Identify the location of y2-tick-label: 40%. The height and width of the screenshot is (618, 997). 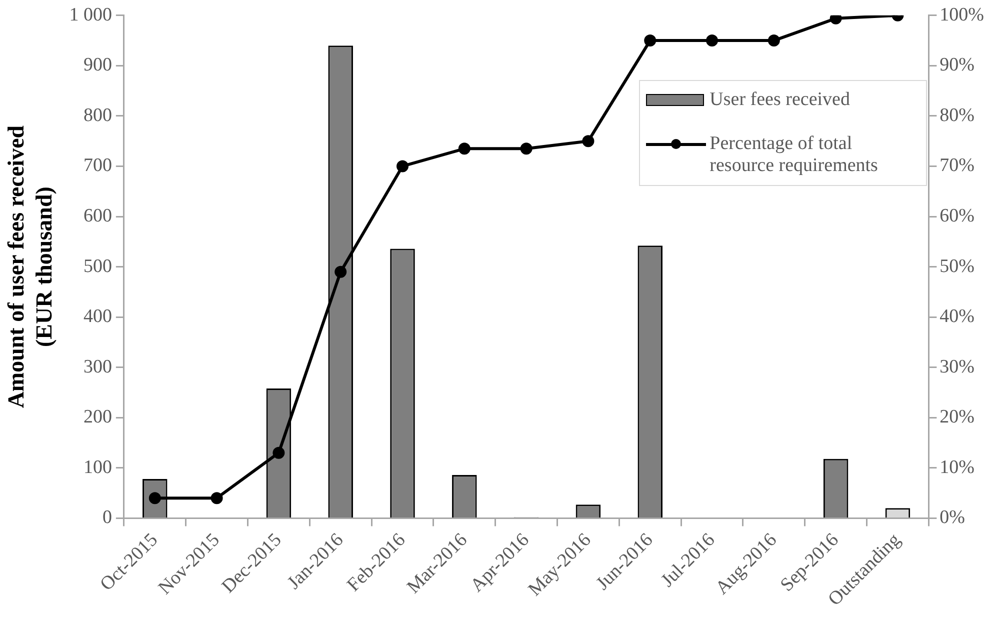
(957, 317).